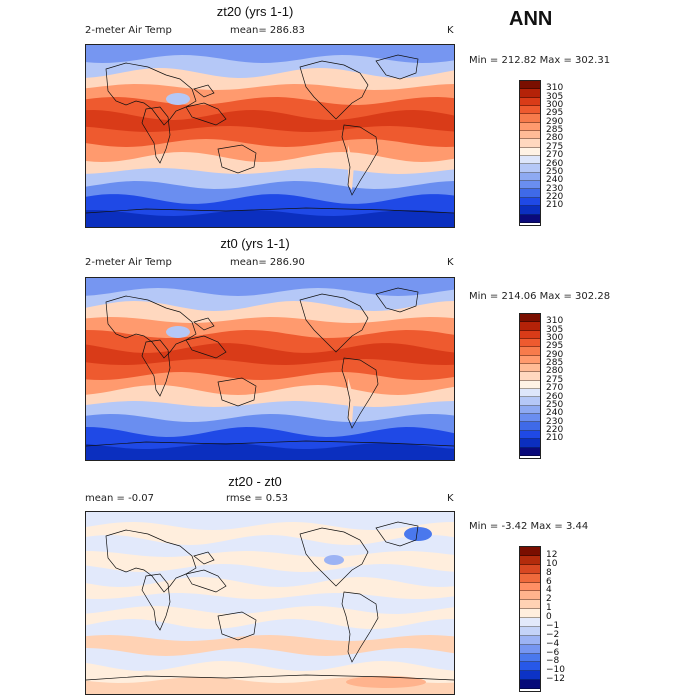  Describe the element at coordinates (450, 30) in the screenshot. I see `panel1-units-label: K` at that location.